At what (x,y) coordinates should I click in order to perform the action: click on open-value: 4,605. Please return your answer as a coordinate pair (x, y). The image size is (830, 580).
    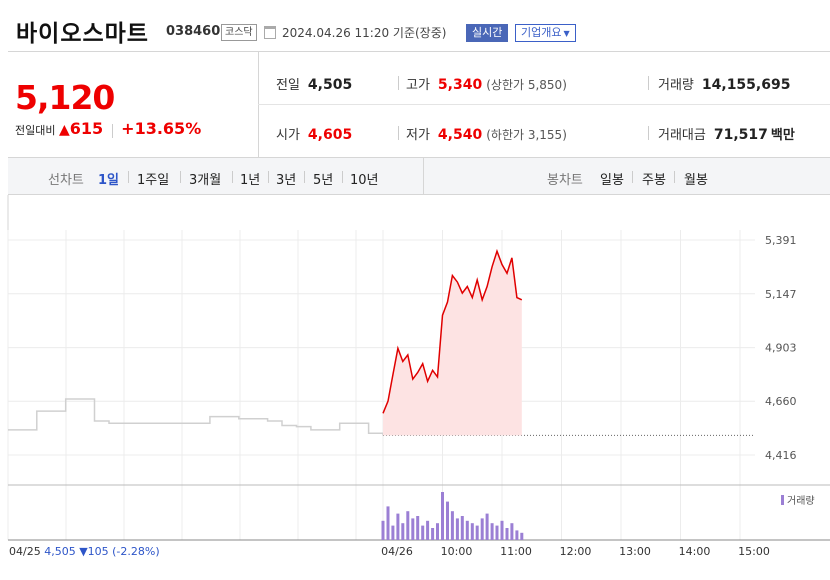
    Looking at the image, I should click on (330, 135).